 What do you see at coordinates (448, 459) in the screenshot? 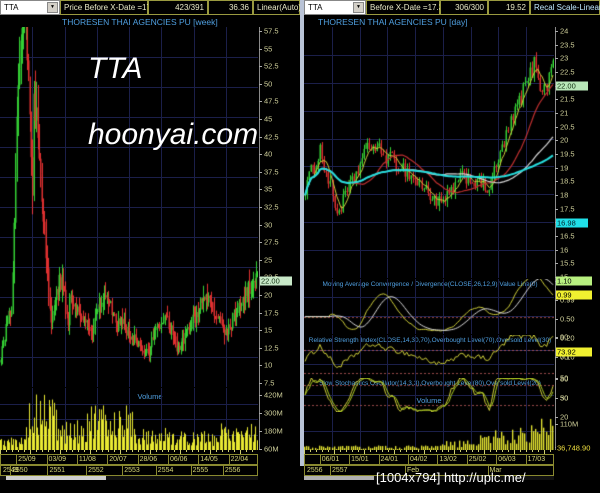
I see `date-label: 13/02` at bounding box center [448, 459].